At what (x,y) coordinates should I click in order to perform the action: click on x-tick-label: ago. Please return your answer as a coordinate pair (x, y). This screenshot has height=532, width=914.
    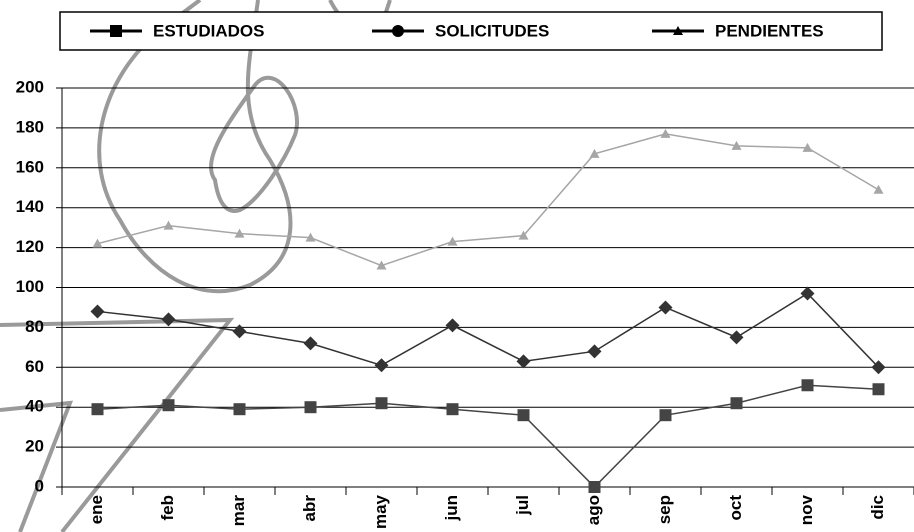
    Looking at the image, I should click on (593, 510).